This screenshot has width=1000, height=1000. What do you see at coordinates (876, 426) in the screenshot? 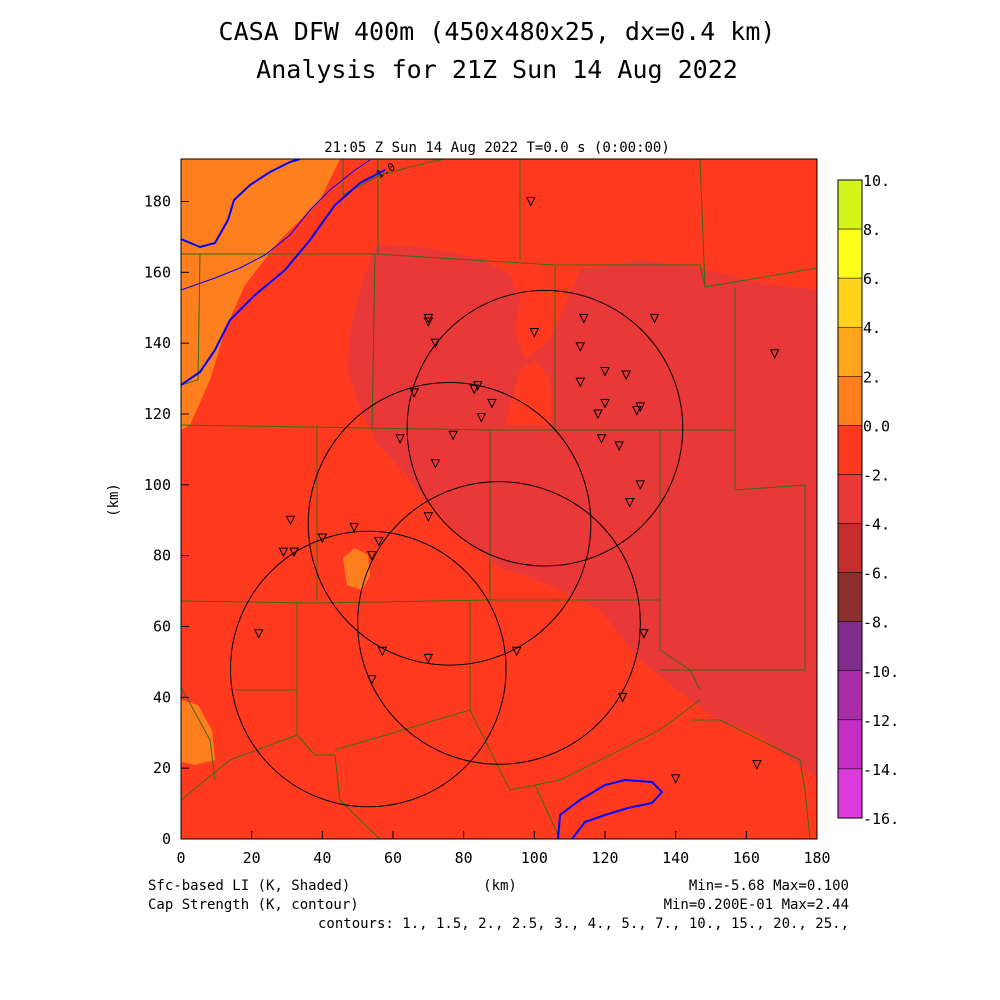
I see `colorbar-label: 0.0` at bounding box center [876, 426].